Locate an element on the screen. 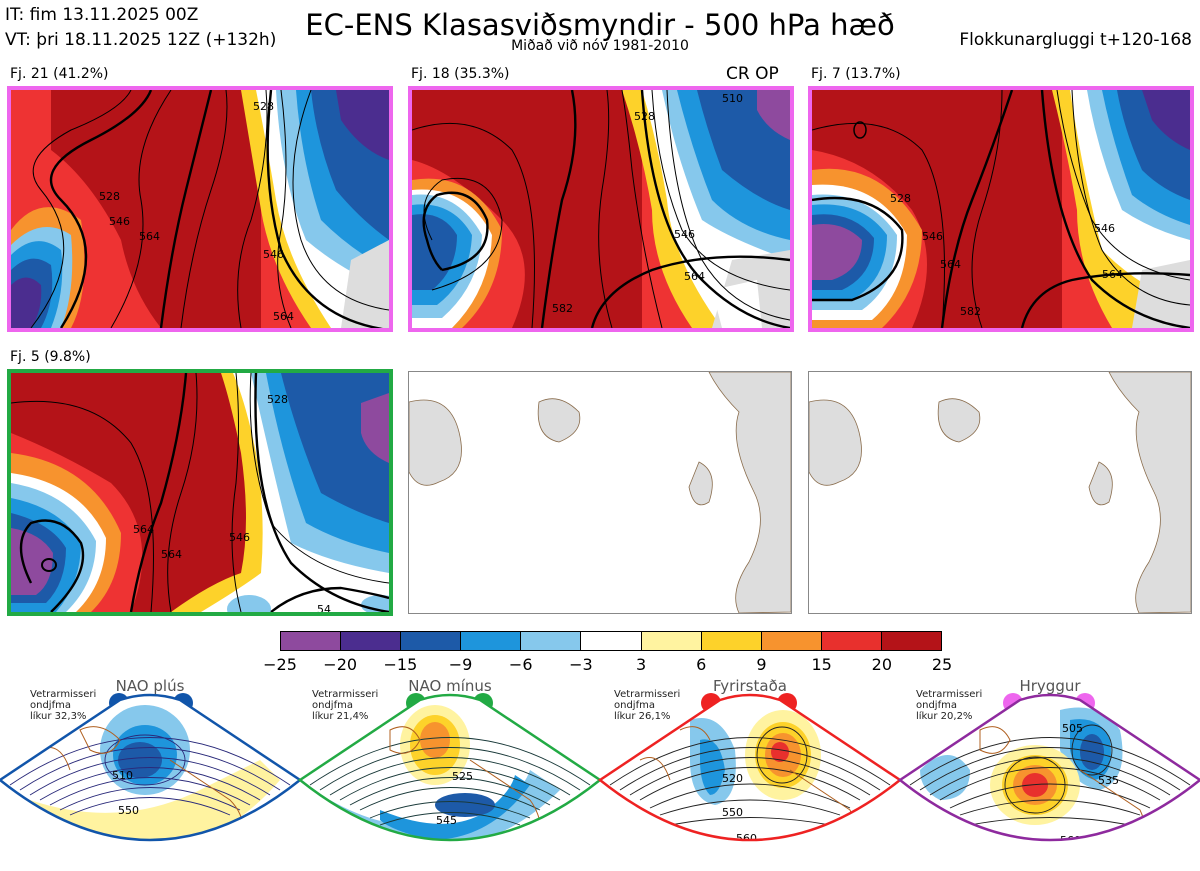  cluster-label-3: Fj. 7 (13.7%) is located at coordinates (856, 74).